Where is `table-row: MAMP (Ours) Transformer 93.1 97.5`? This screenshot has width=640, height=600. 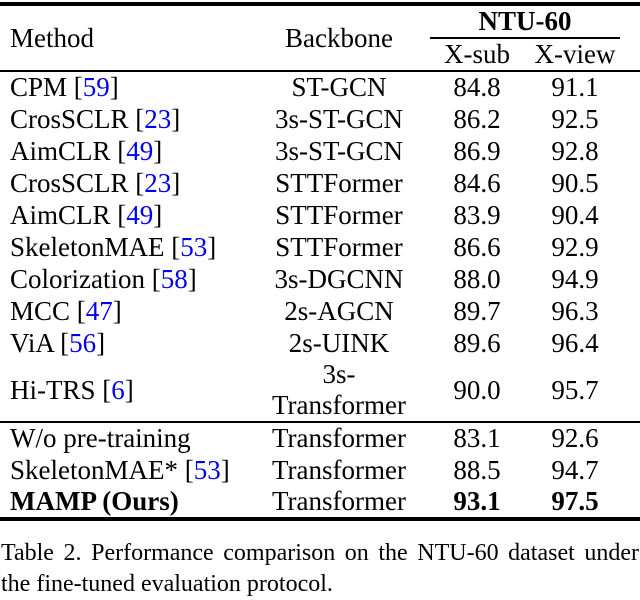 table-row: MAMP (Ours) Transformer 93.1 97.5 is located at coordinates (320, 502).